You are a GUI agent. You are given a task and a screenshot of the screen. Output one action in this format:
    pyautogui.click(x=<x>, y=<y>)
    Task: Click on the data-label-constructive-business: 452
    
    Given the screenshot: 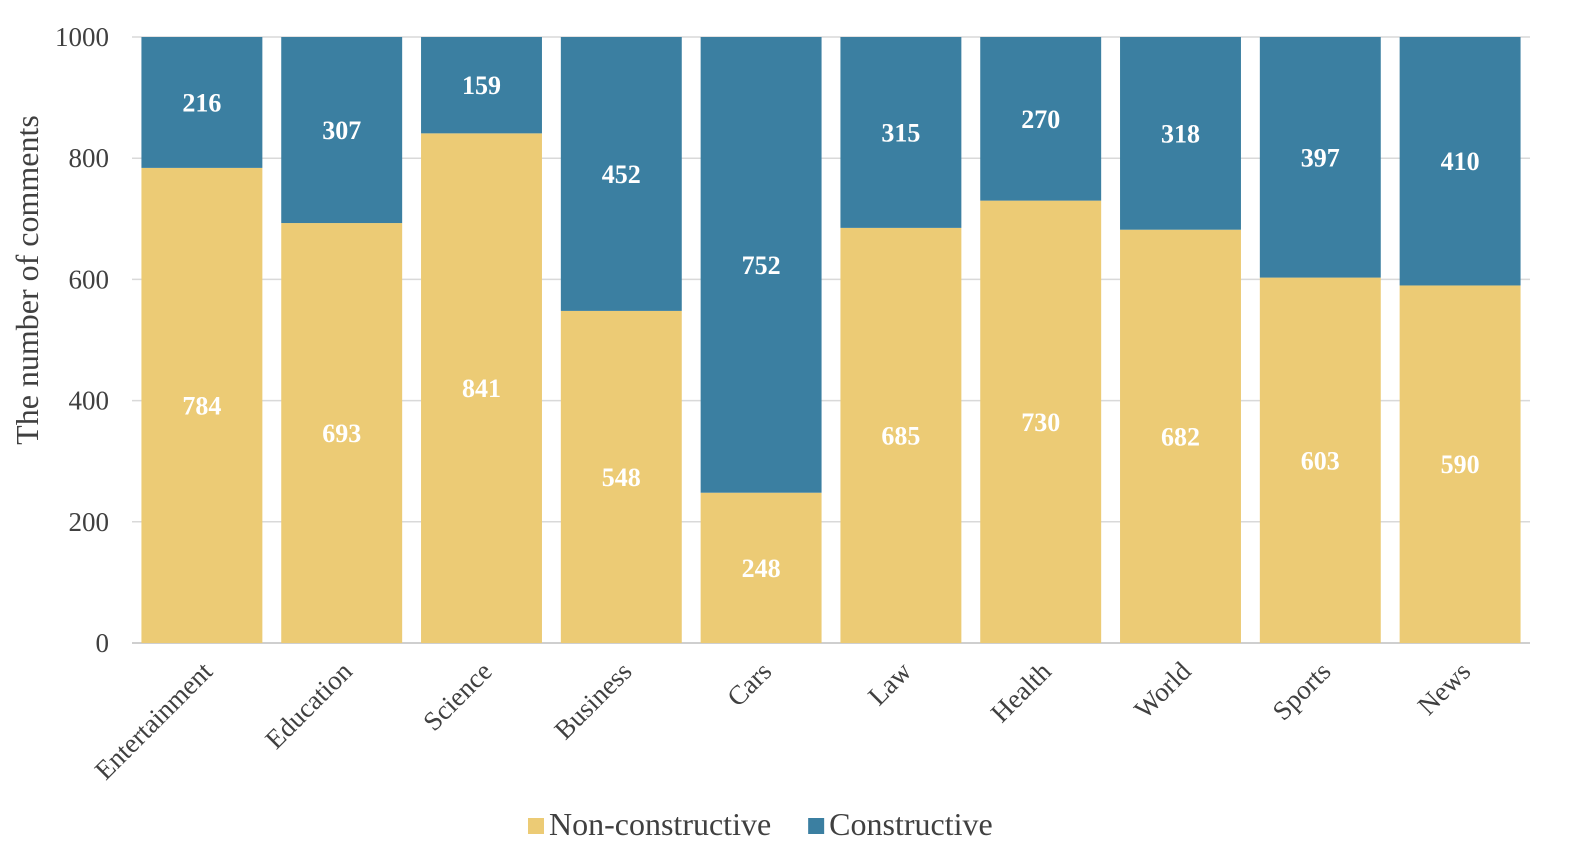 What is the action you would take?
    pyautogui.click(x=621, y=174)
    